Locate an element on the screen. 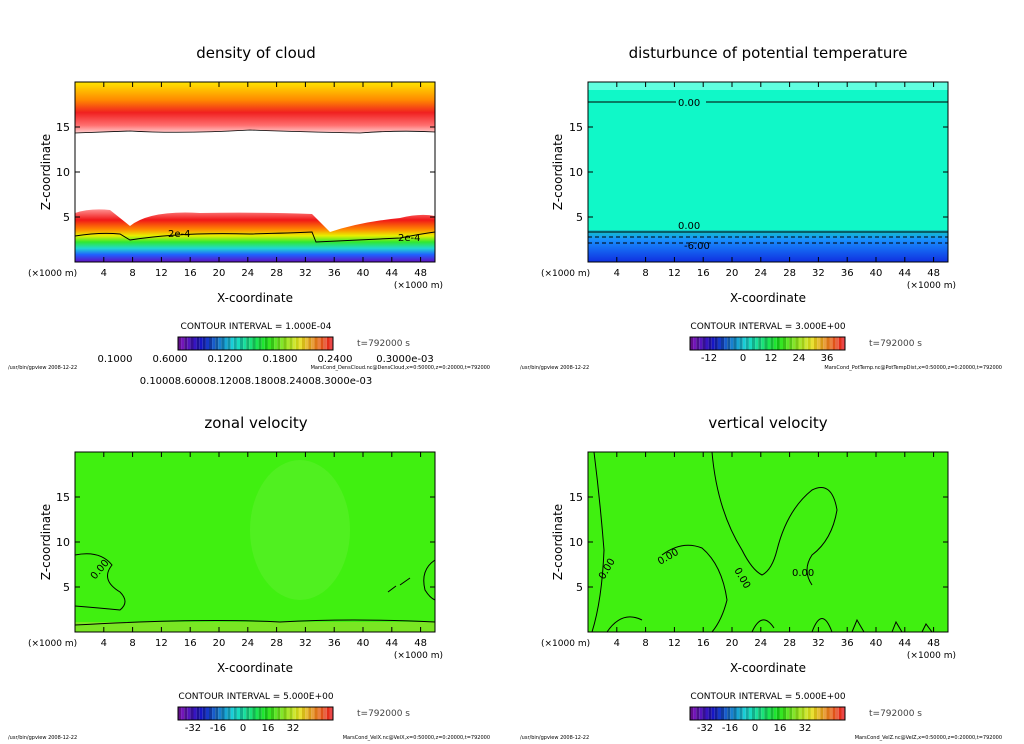  x-tick-label: 8 is located at coordinates (132, 643).